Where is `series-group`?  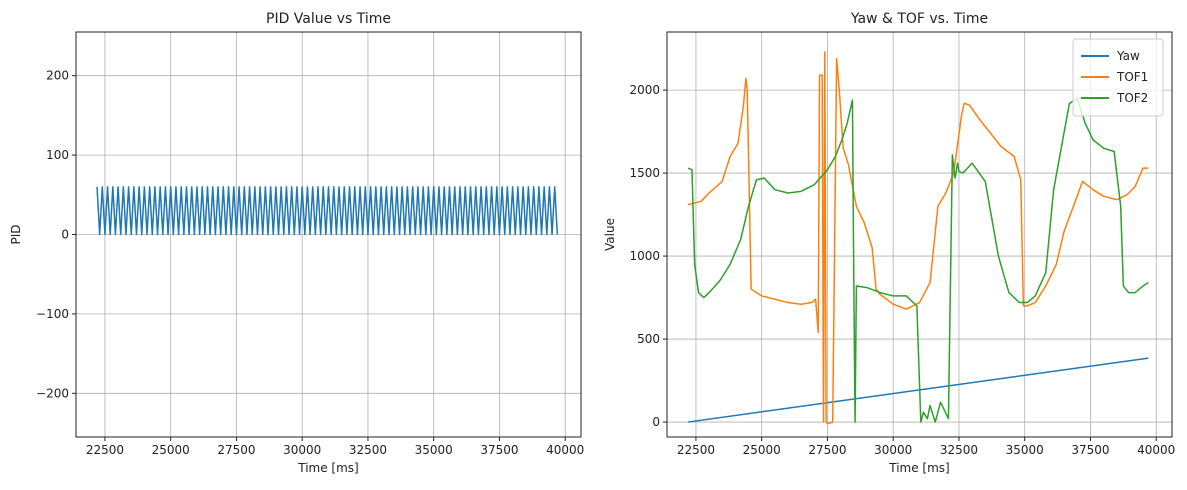 series-group is located at coordinates (327, 211).